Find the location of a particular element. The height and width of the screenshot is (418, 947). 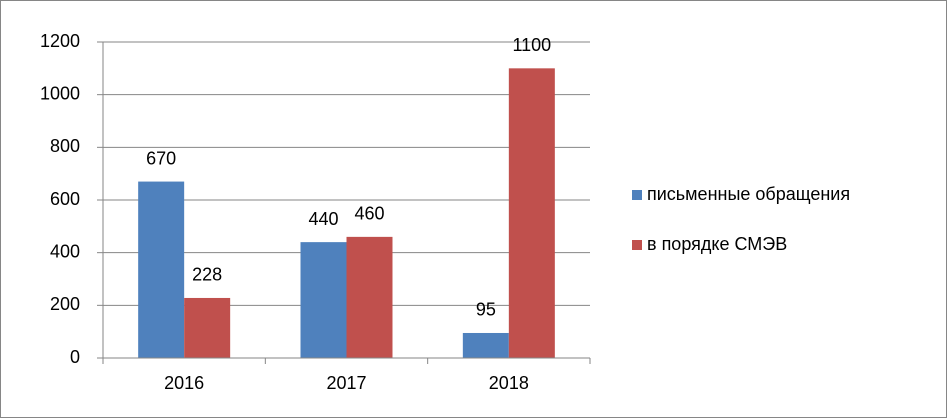

data-label: 228 is located at coordinates (207, 275).